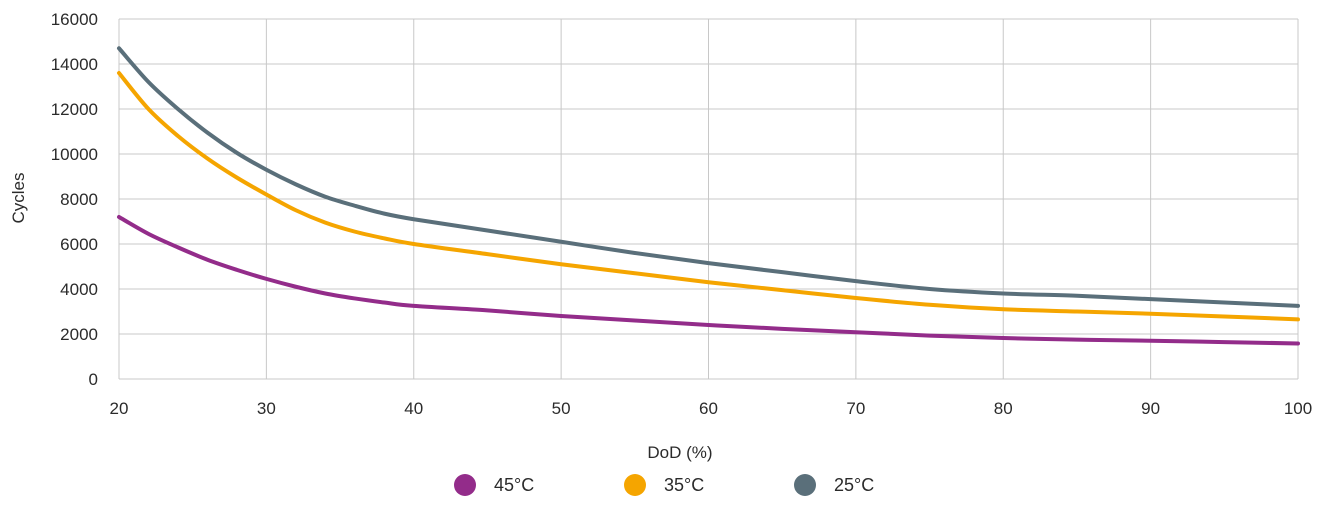 Image resolution: width=1330 pixels, height=529 pixels. Describe the element at coordinates (855, 408) in the screenshot. I see `x-tick-label: 70` at that location.